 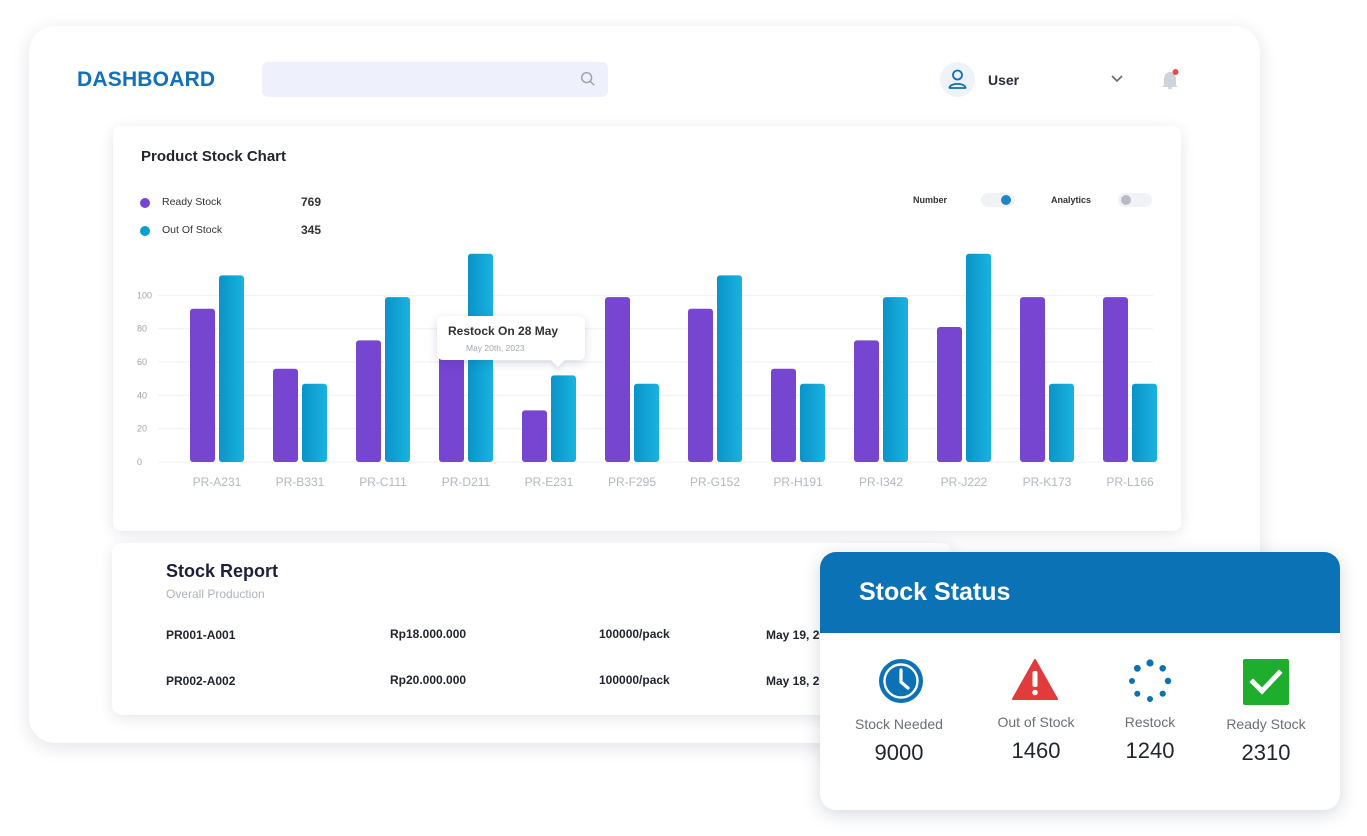 I want to click on y-tick-label: 20, so click(x=142, y=429).